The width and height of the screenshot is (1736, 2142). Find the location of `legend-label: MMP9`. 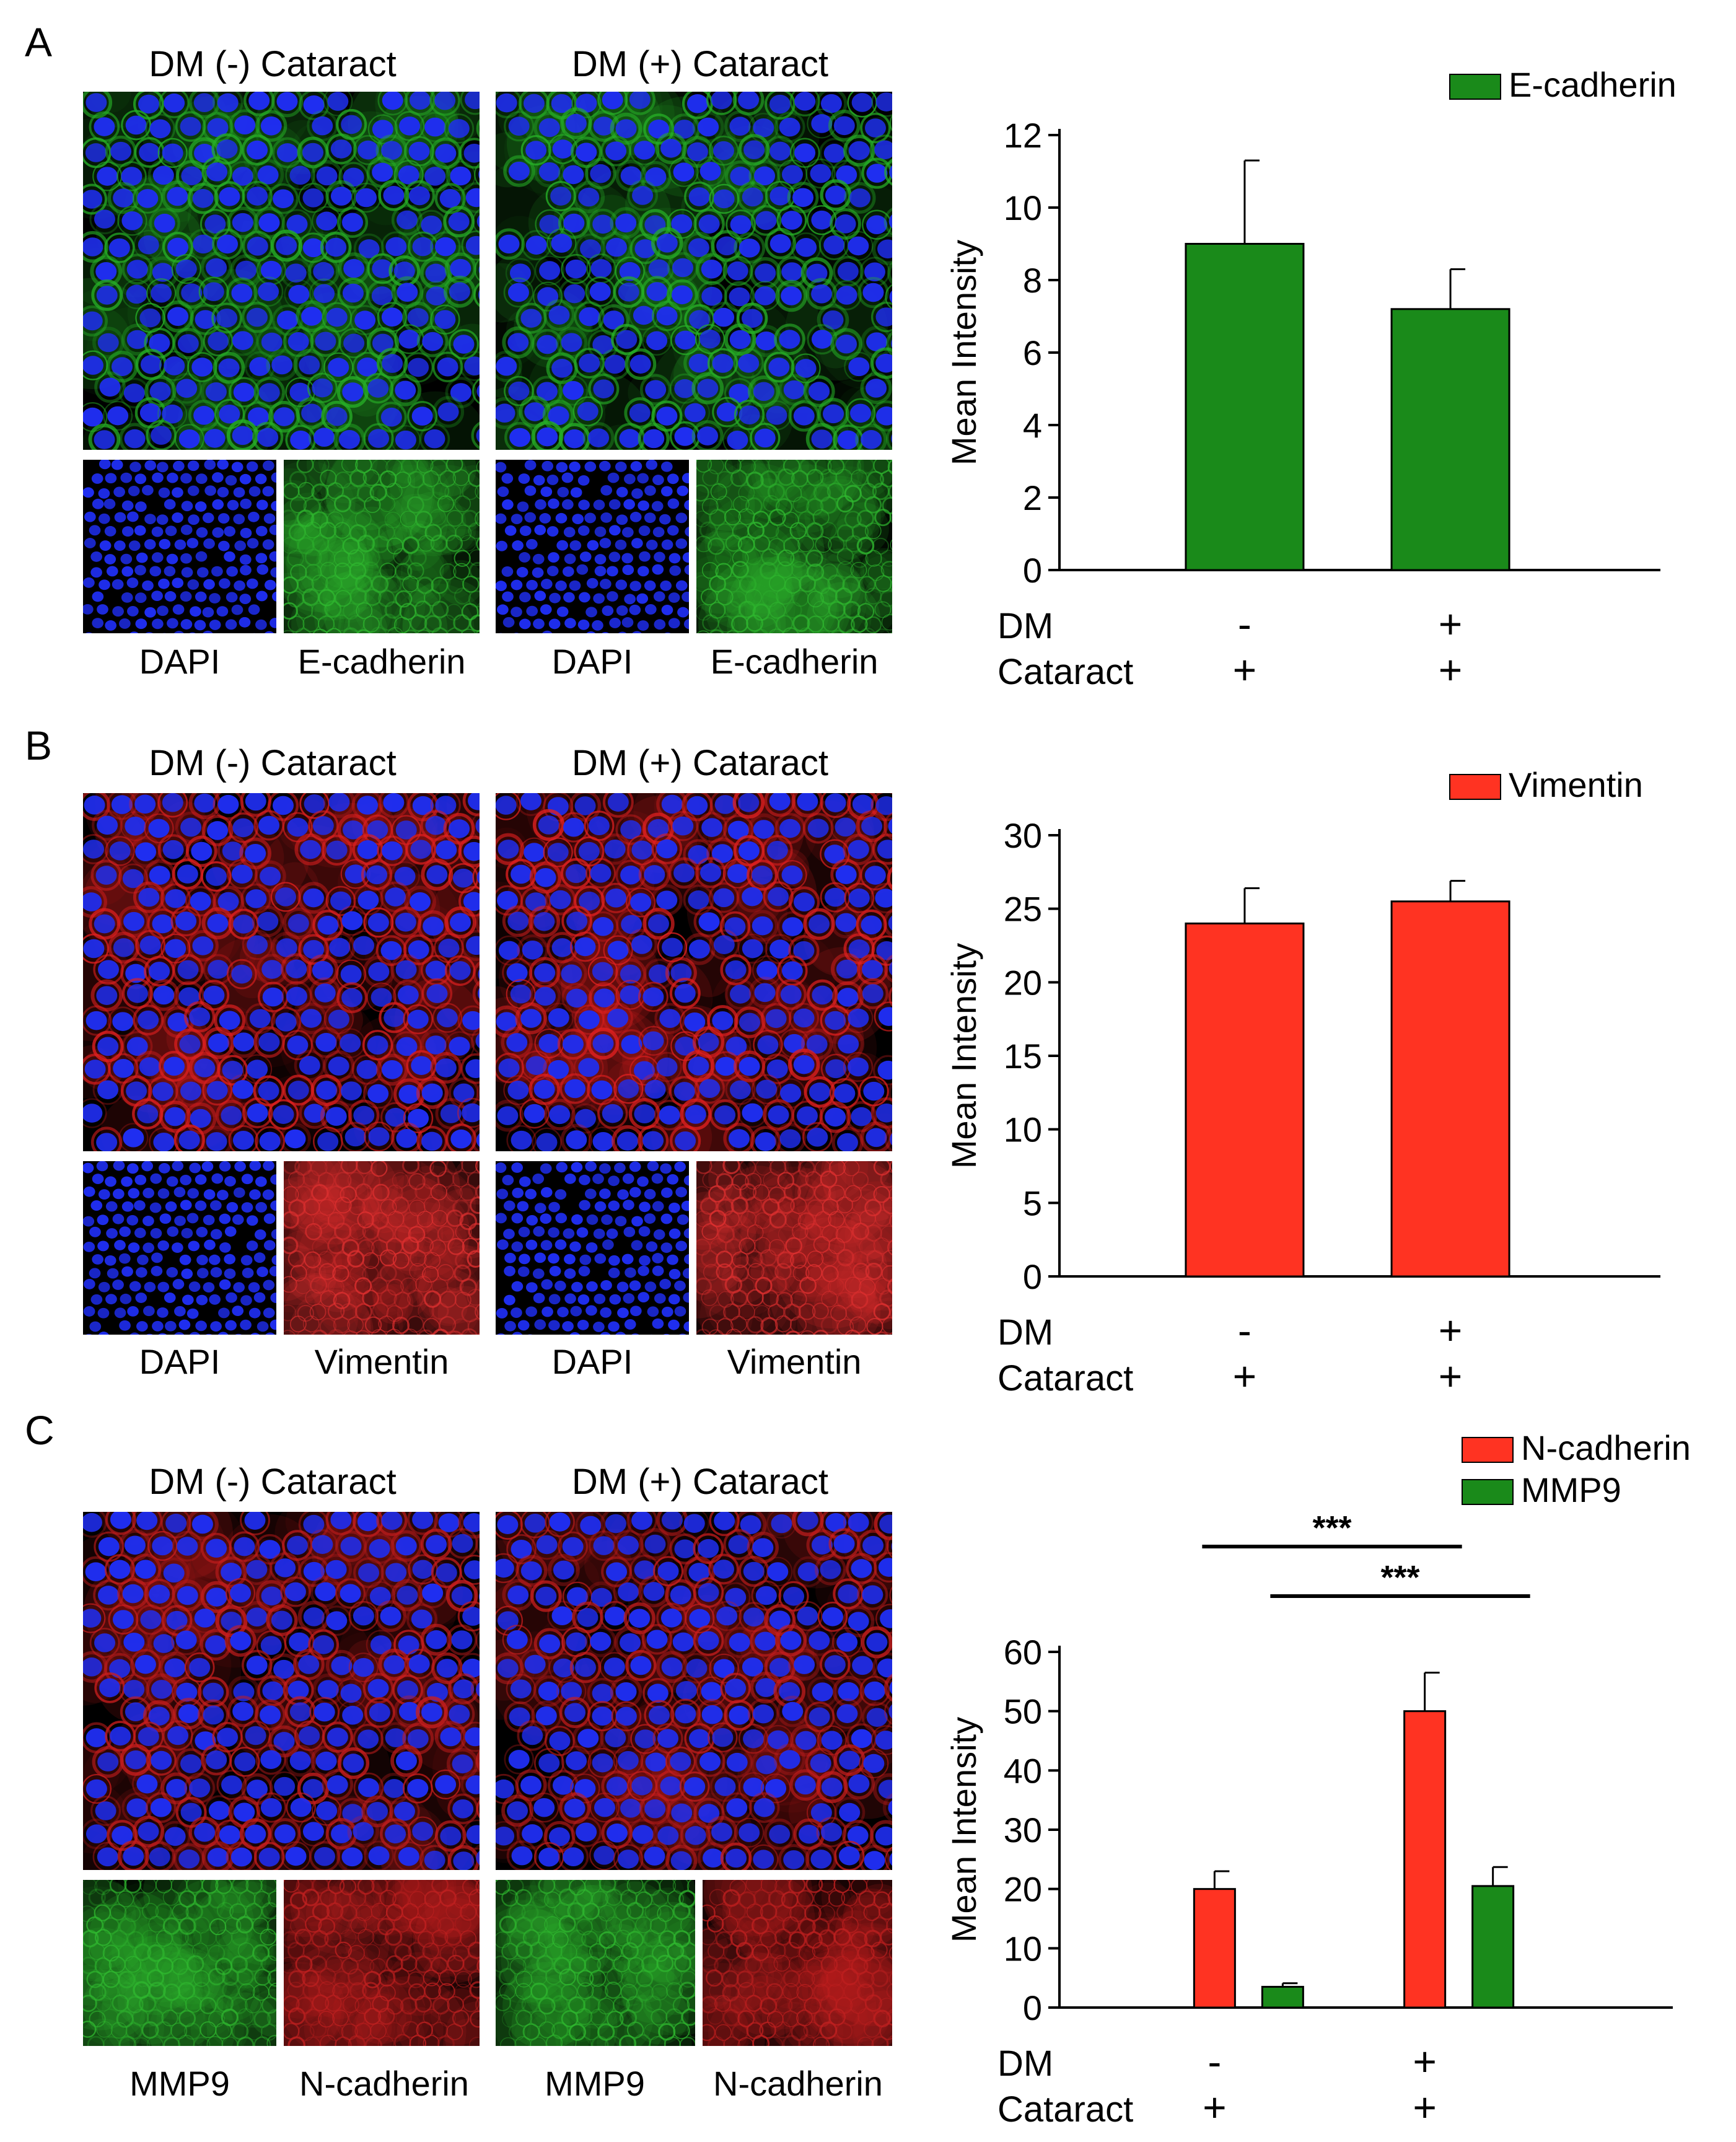

legend-label: MMP9 is located at coordinates (1571, 1490).